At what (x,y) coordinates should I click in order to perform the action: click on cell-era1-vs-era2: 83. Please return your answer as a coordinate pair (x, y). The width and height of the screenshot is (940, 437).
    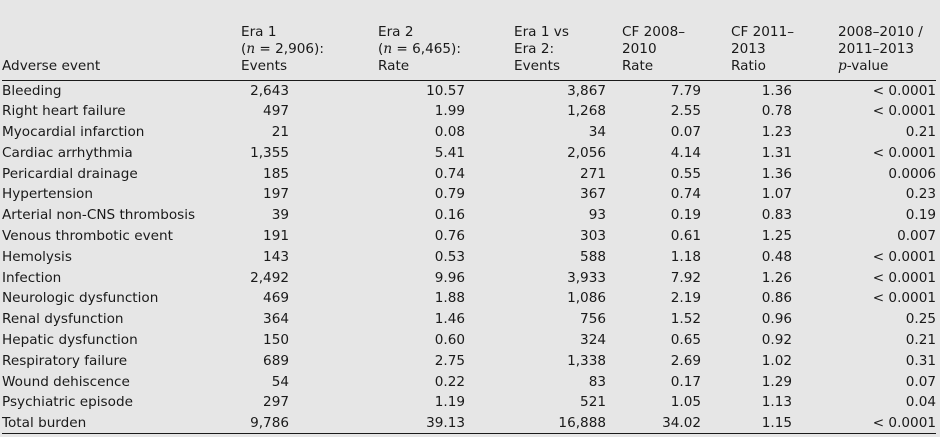
    Looking at the image, I should click on (597, 381).